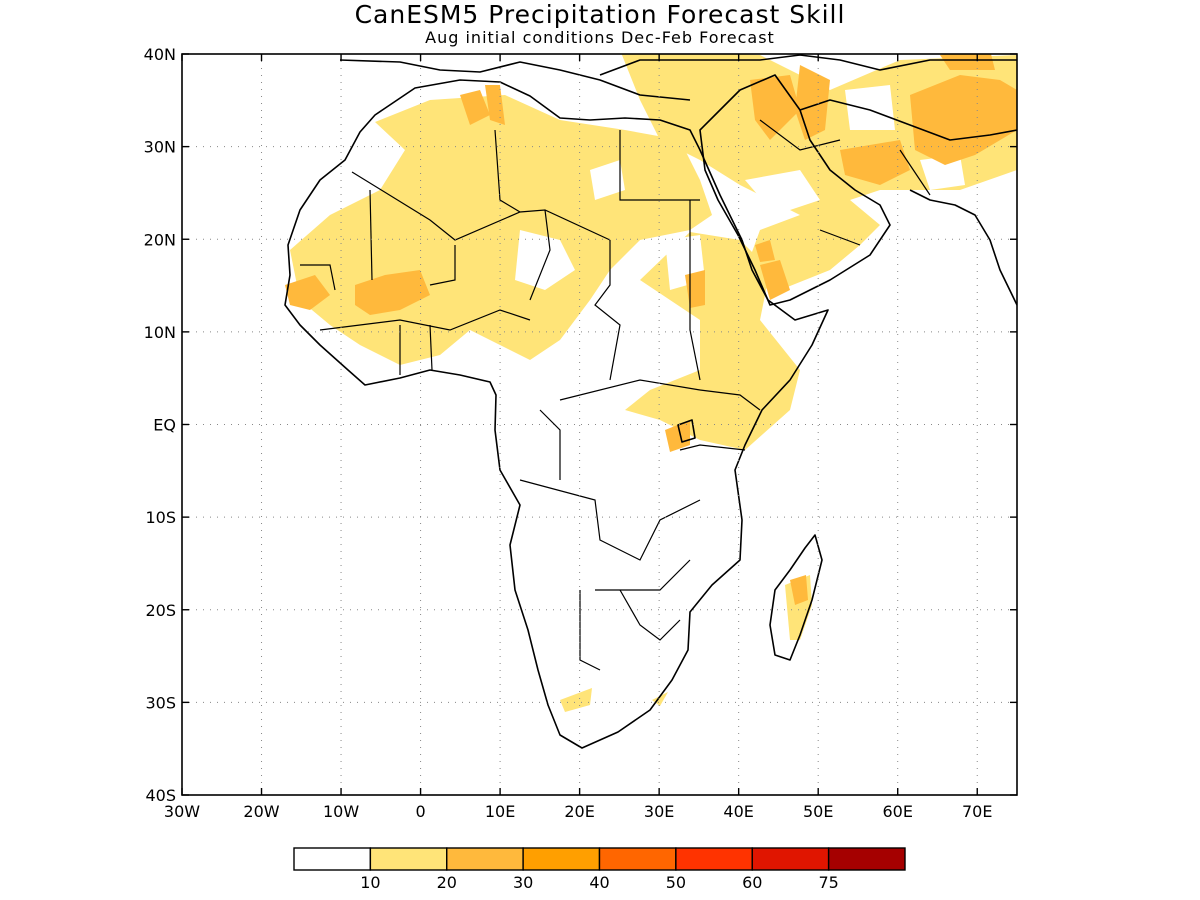  What do you see at coordinates (977, 811) in the screenshot?
I see `x-tick-label: 70E` at bounding box center [977, 811].